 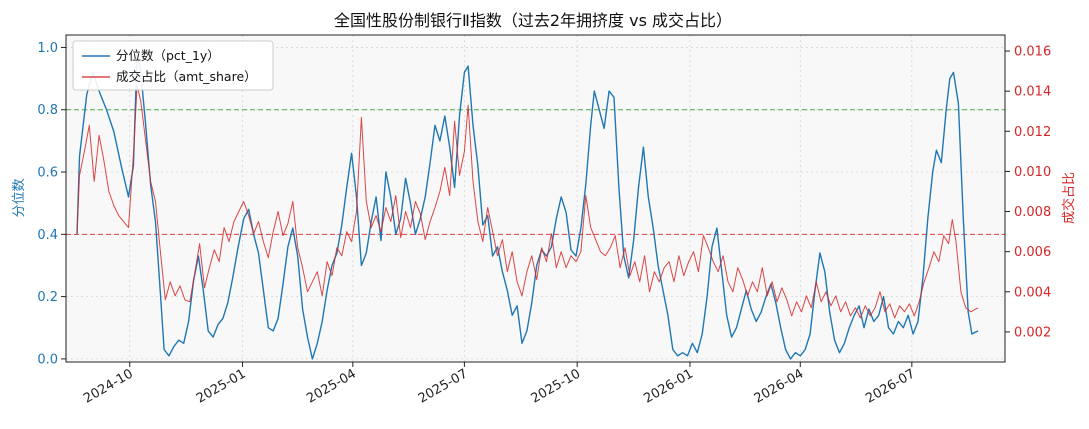 I want to click on left-axis-tick-label: 0.0, so click(x=47, y=359).